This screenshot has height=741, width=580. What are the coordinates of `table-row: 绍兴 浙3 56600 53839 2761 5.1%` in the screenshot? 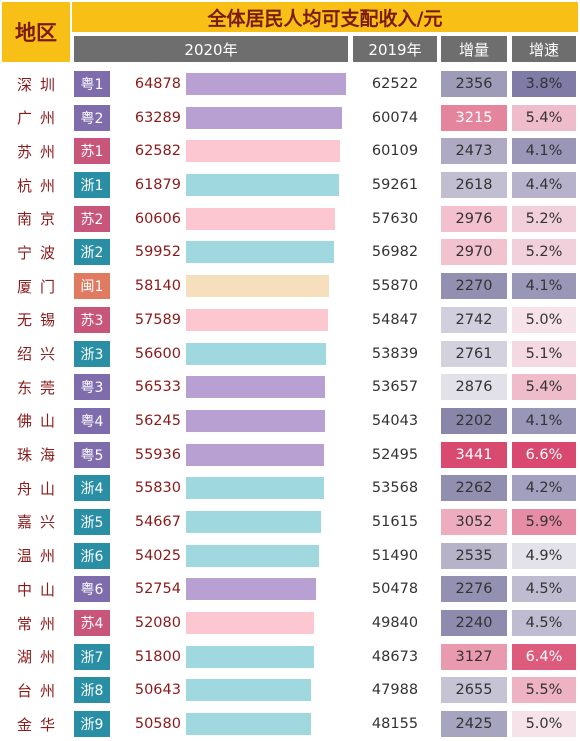 It's located at (290, 354).